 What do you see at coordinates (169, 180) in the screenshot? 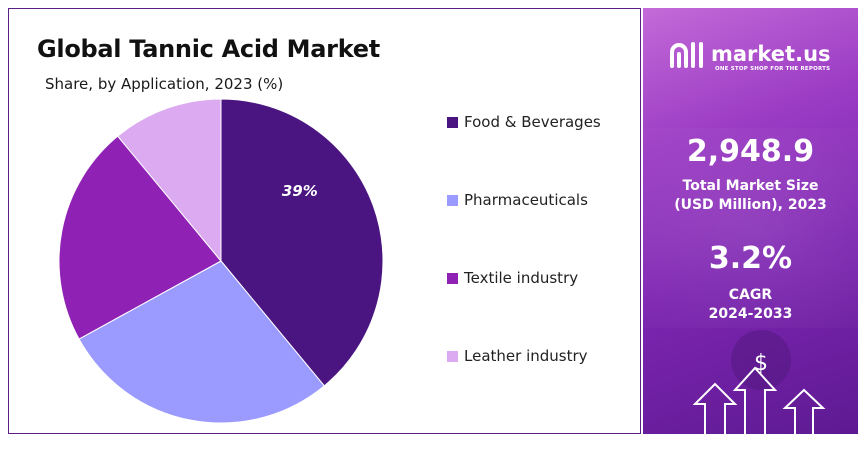
I see `pie-slice-leather-industry` at bounding box center [169, 180].